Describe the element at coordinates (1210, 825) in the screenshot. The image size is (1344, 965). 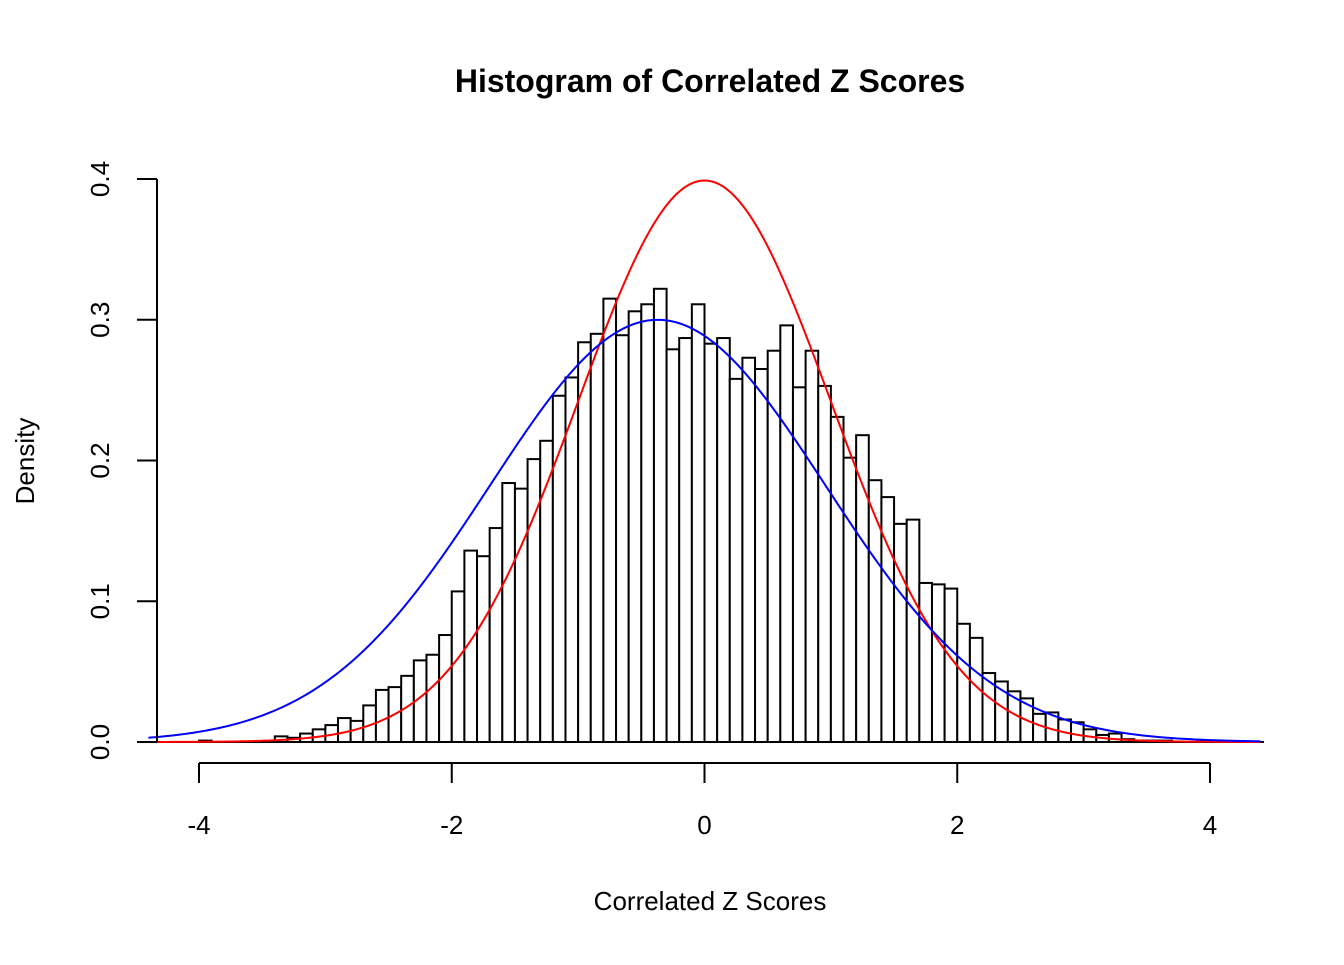
I see `x-tick-label: 4` at that location.